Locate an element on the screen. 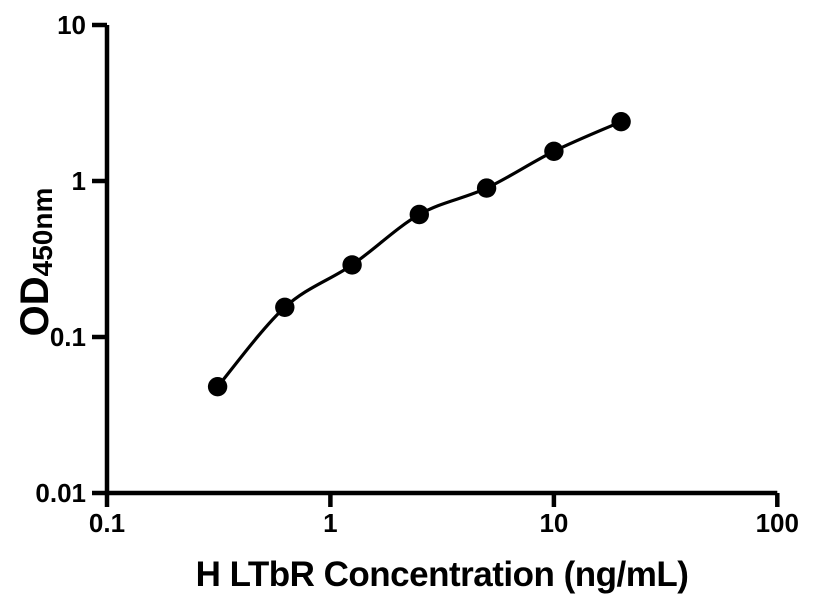  y-tick-label: 0.1 is located at coordinates (68, 337).